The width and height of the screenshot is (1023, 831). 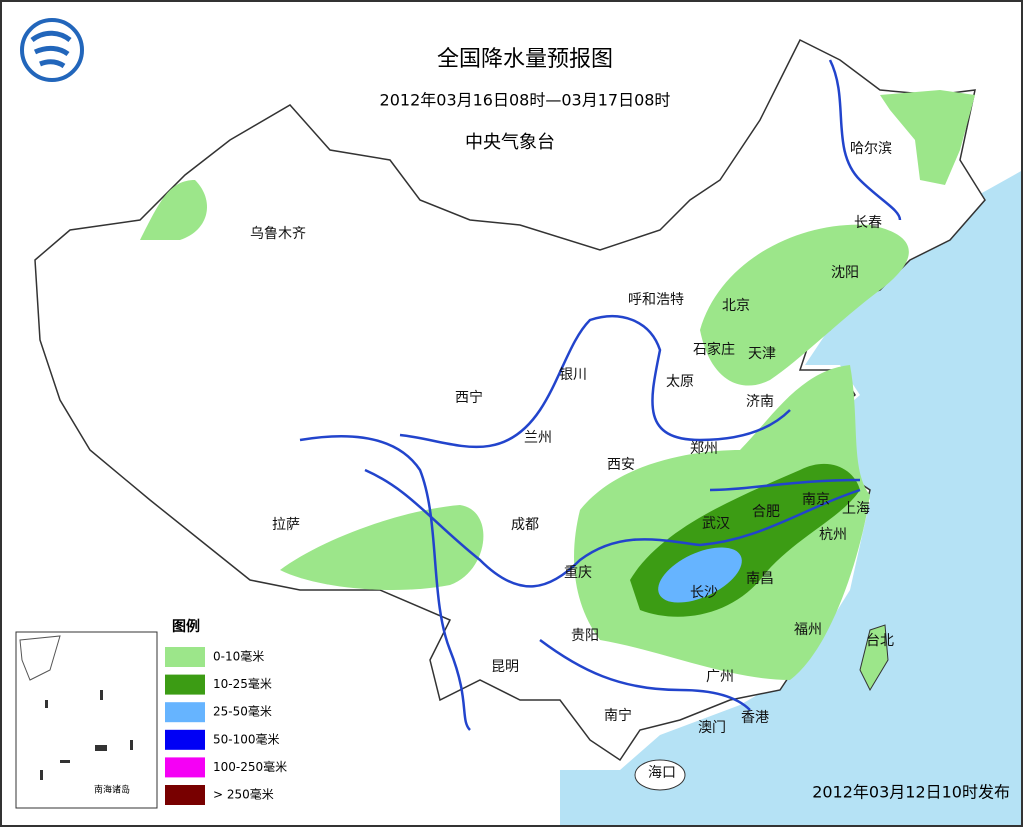 I want to click on city-label: 昆明, so click(x=505, y=667).